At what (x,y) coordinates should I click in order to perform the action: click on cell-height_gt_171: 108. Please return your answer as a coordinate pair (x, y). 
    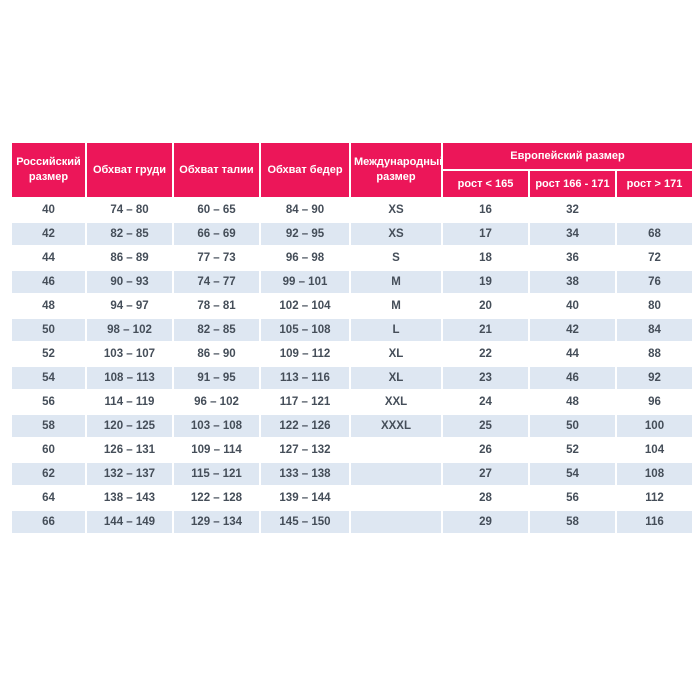
    Looking at the image, I should click on (654, 474).